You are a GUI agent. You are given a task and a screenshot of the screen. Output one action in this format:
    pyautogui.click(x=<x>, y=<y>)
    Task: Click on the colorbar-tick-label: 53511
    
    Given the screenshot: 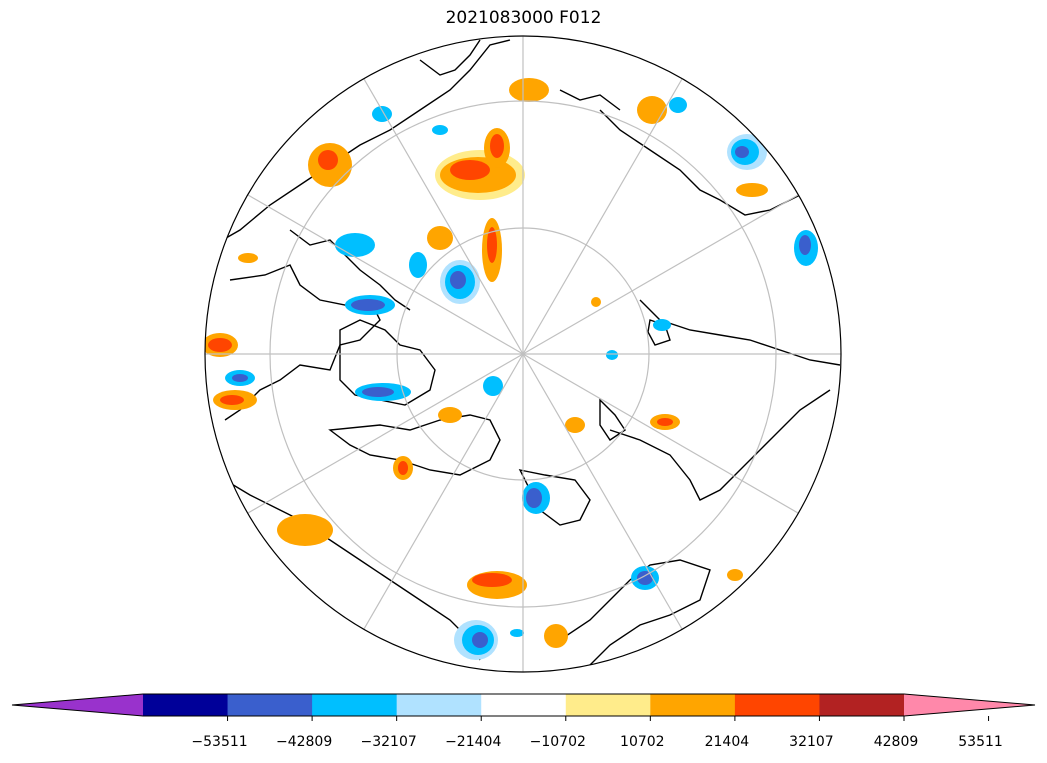 What is the action you would take?
    pyautogui.click(x=980, y=742)
    